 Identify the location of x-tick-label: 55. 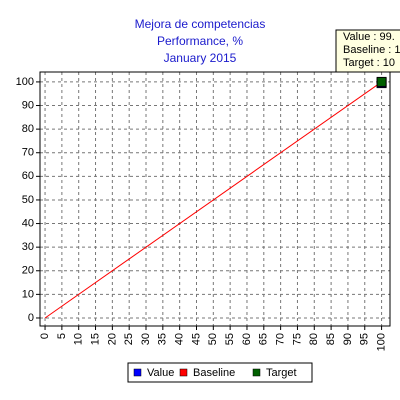
(230, 339).